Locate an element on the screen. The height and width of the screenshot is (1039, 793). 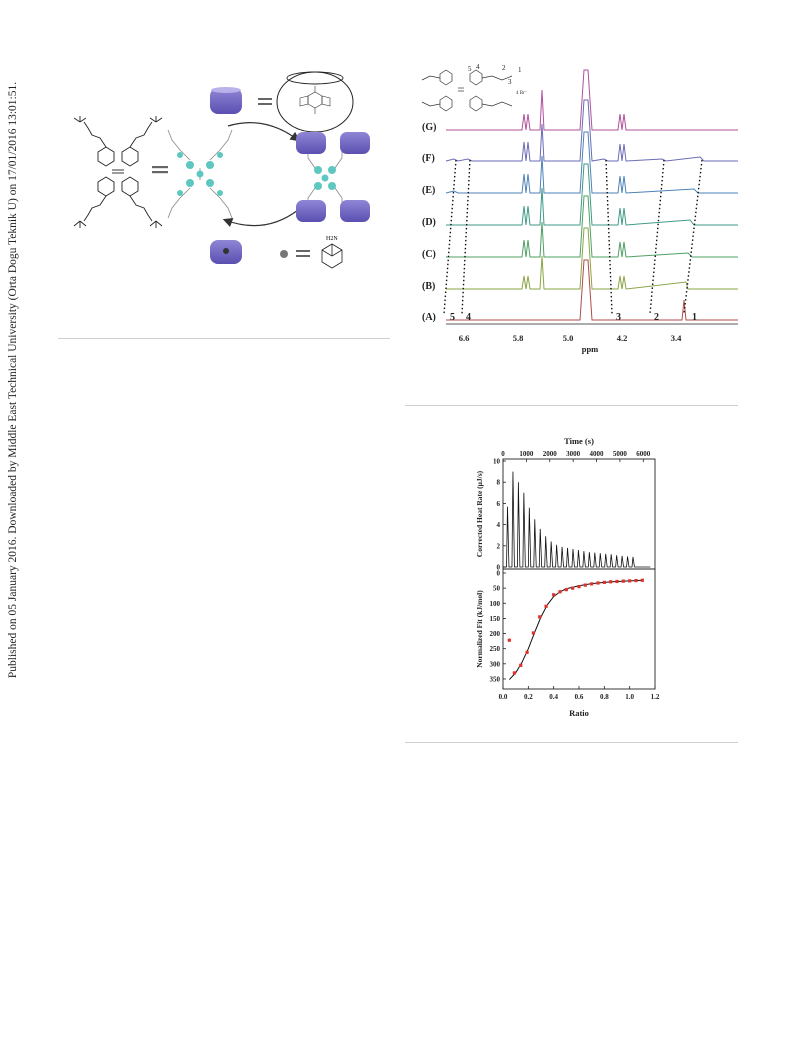
nmr-tick-4: 4.2 is located at coordinates (622, 338).